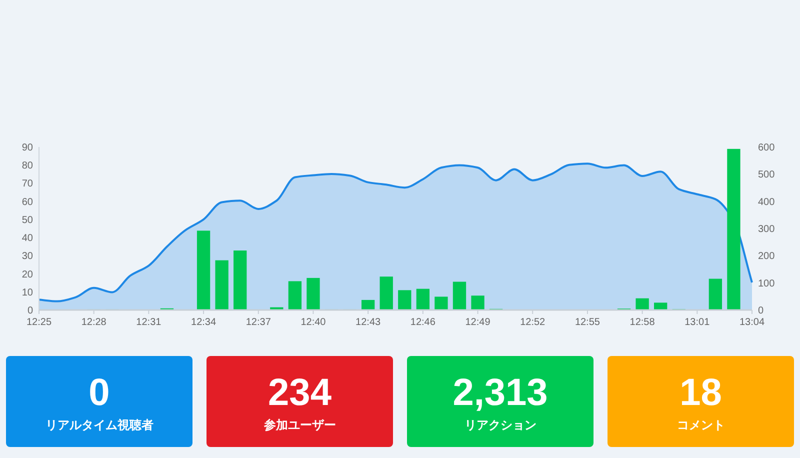 The height and width of the screenshot is (458, 800). Describe the element at coordinates (94, 322) in the screenshot. I see `x-tick-label: 12:28` at that location.